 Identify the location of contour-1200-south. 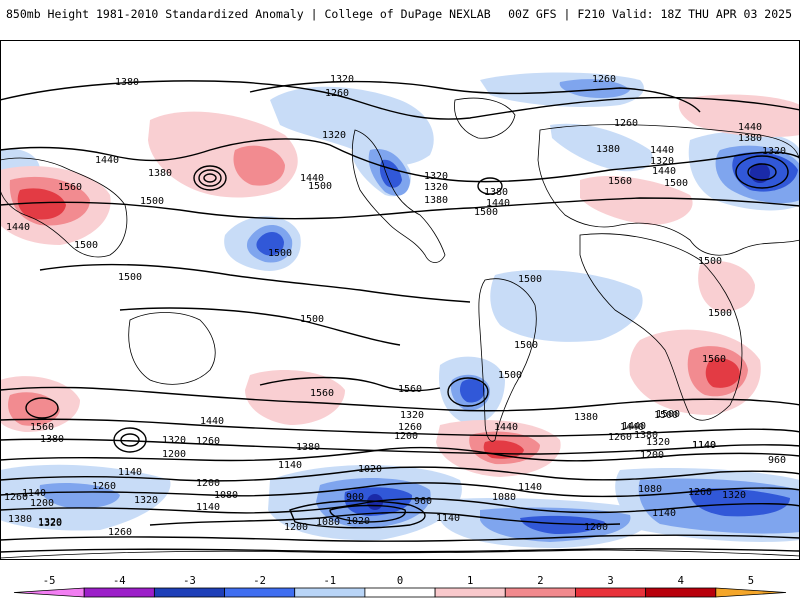
(400, 490).